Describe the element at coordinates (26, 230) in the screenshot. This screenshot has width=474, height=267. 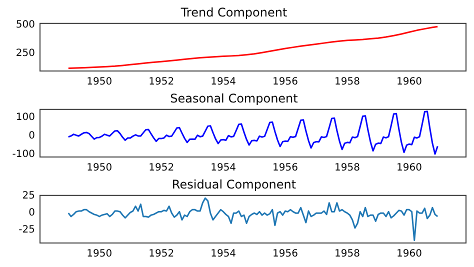
I see `y-tick-label: -25` at that location.